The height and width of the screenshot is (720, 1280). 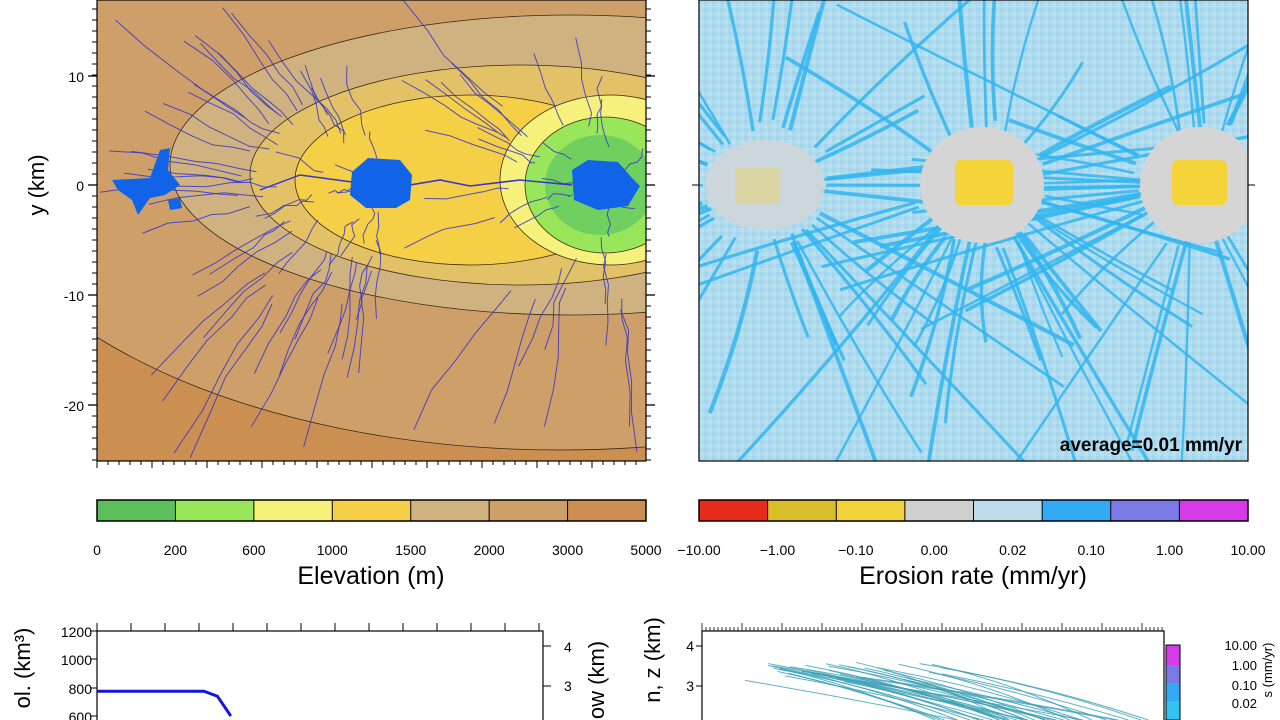 I want to click on lake-west, so click(x=146, y=181).